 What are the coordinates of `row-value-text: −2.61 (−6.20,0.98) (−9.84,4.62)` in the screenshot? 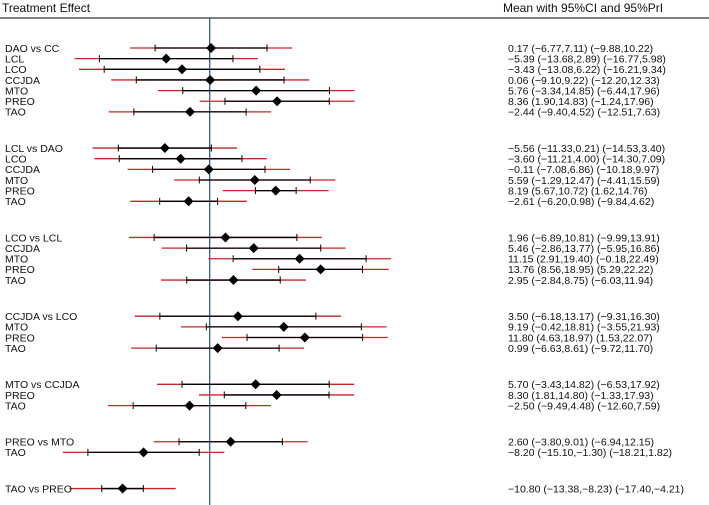 It's located at (581, 202).